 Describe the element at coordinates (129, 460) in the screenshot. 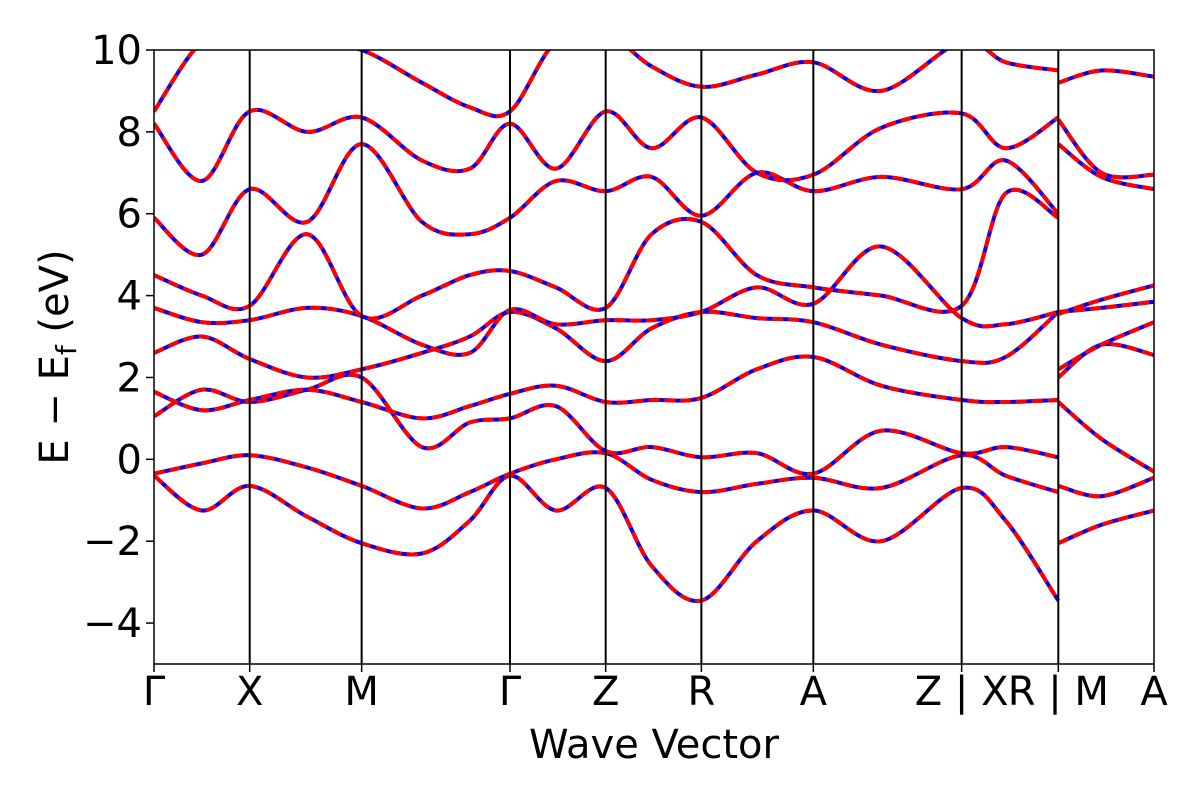

I see `y-tick-label-2: 0` at that location.